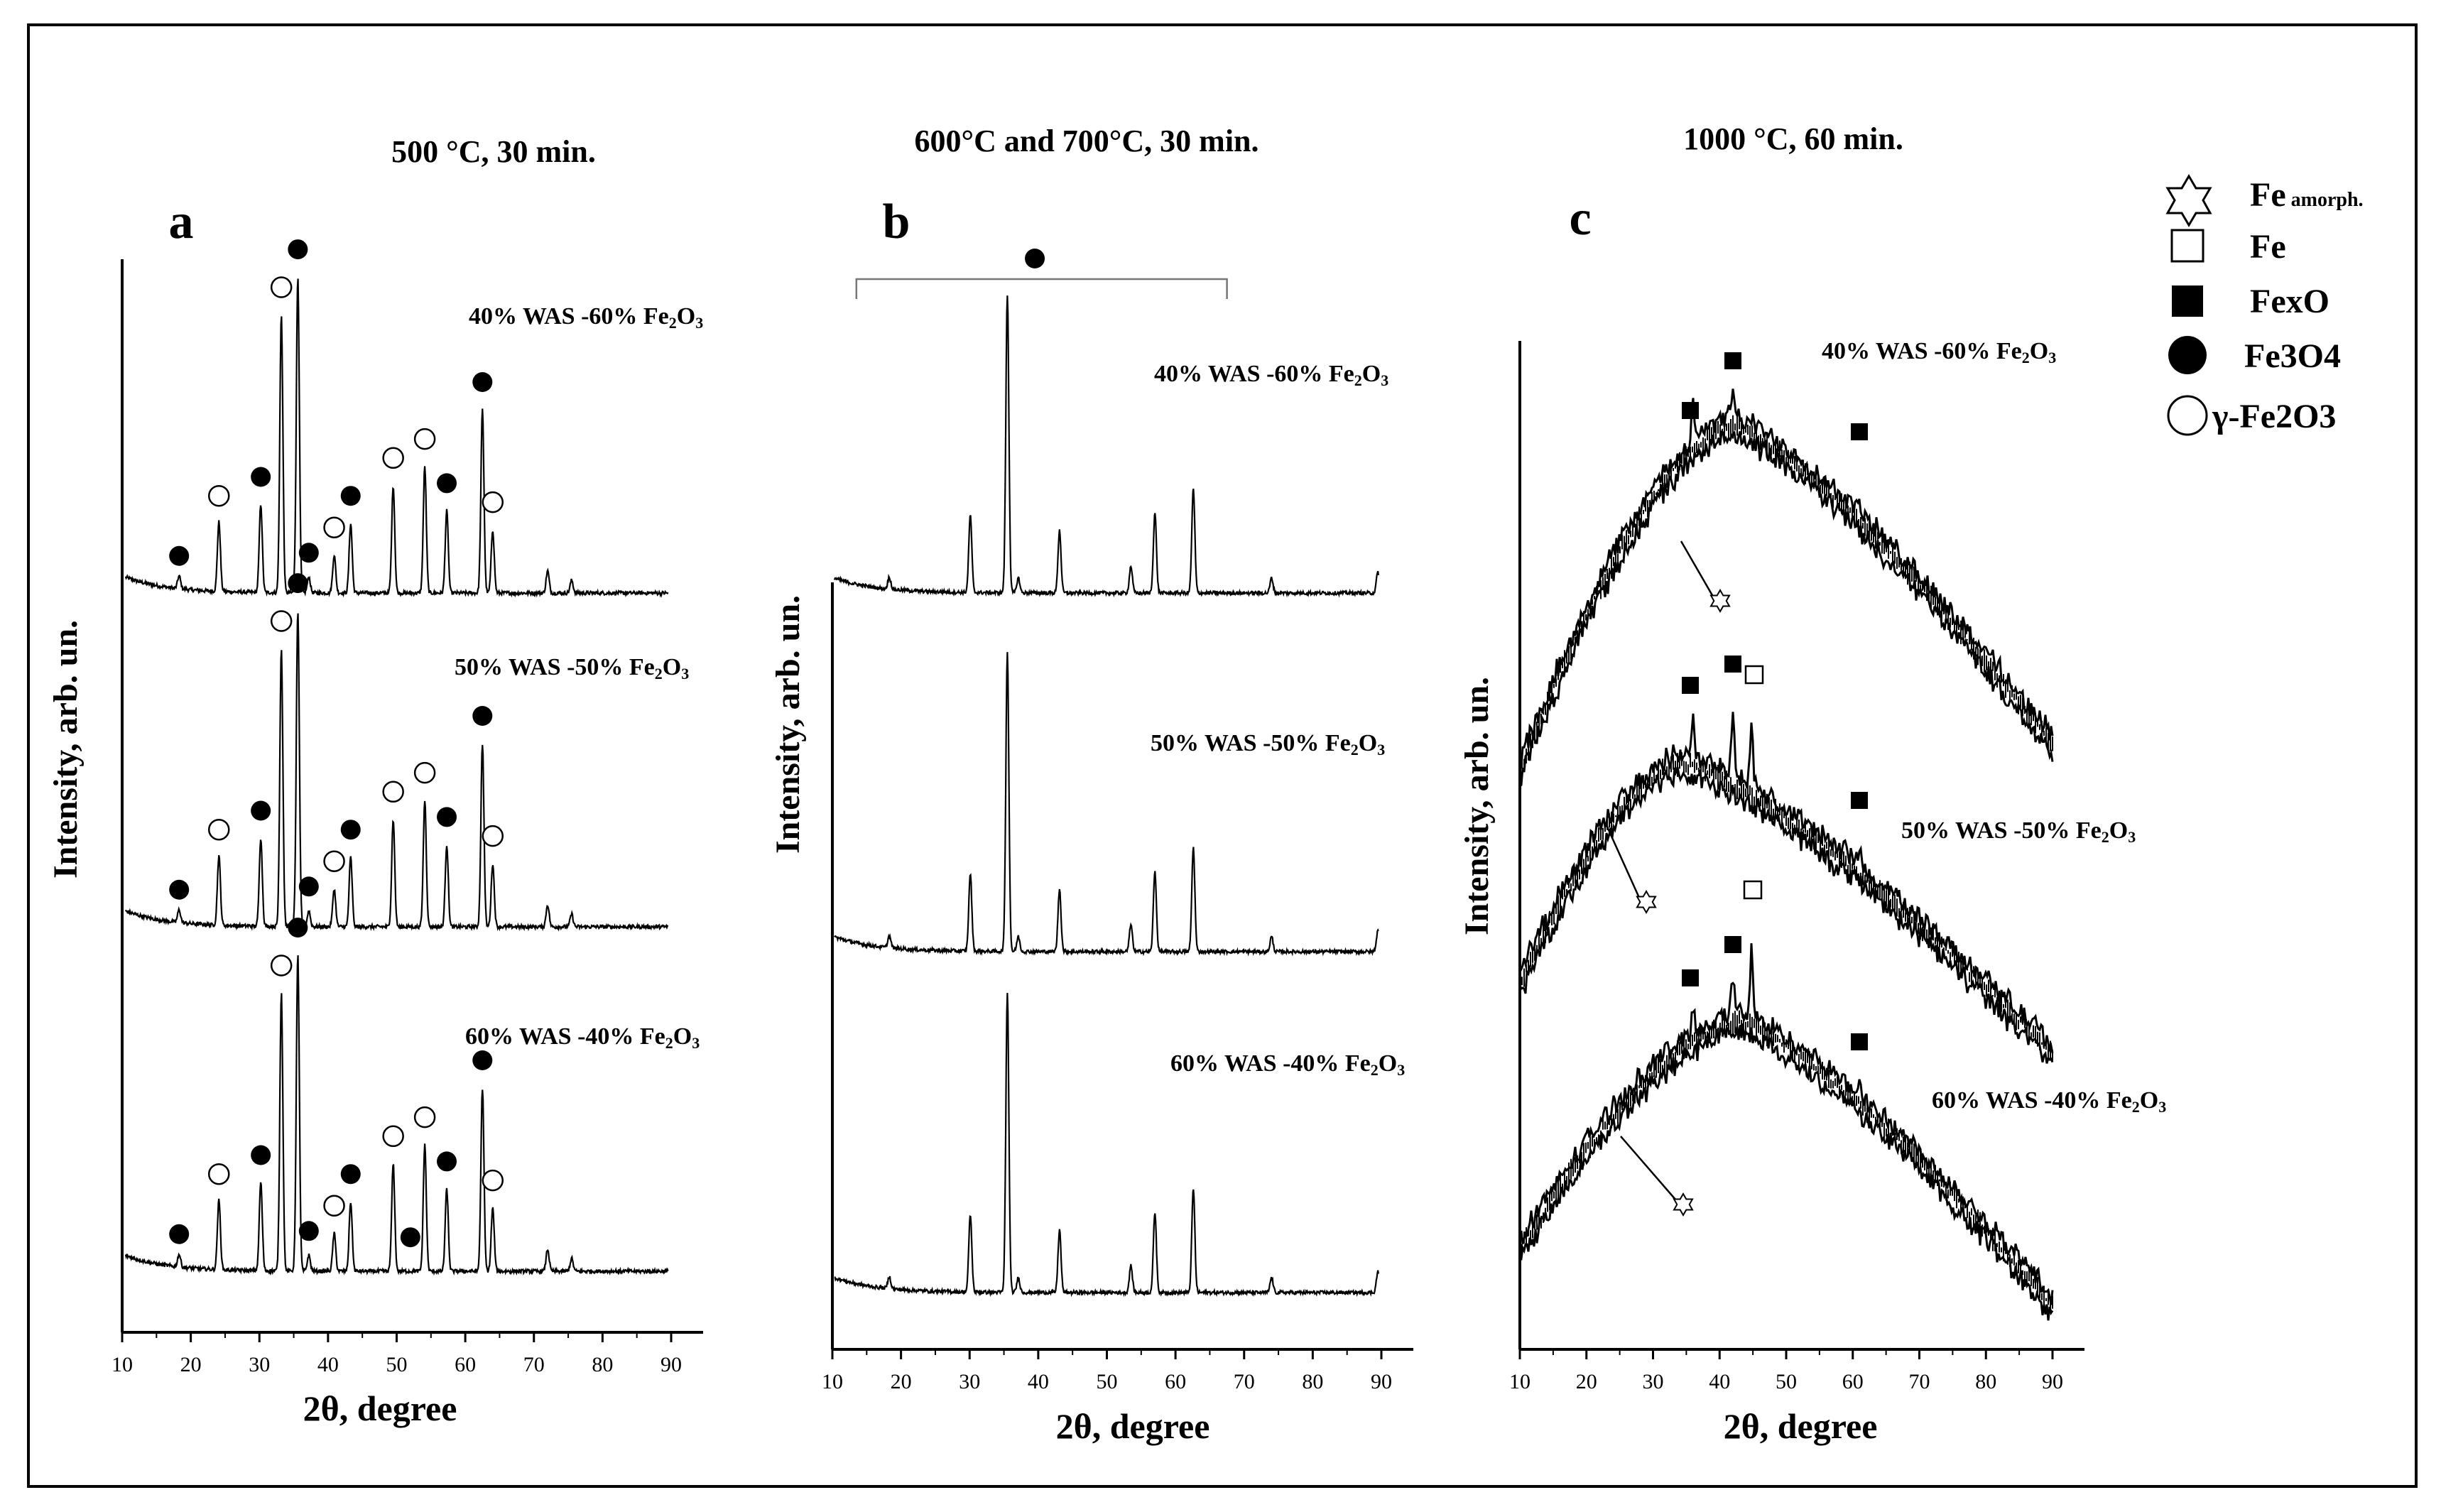 The image size is (2441, 1512). What do you see at coordinates (1754, 675) in the screenshot?
I see `panel-c-fe-marker` at bounding box center [1754, 675].